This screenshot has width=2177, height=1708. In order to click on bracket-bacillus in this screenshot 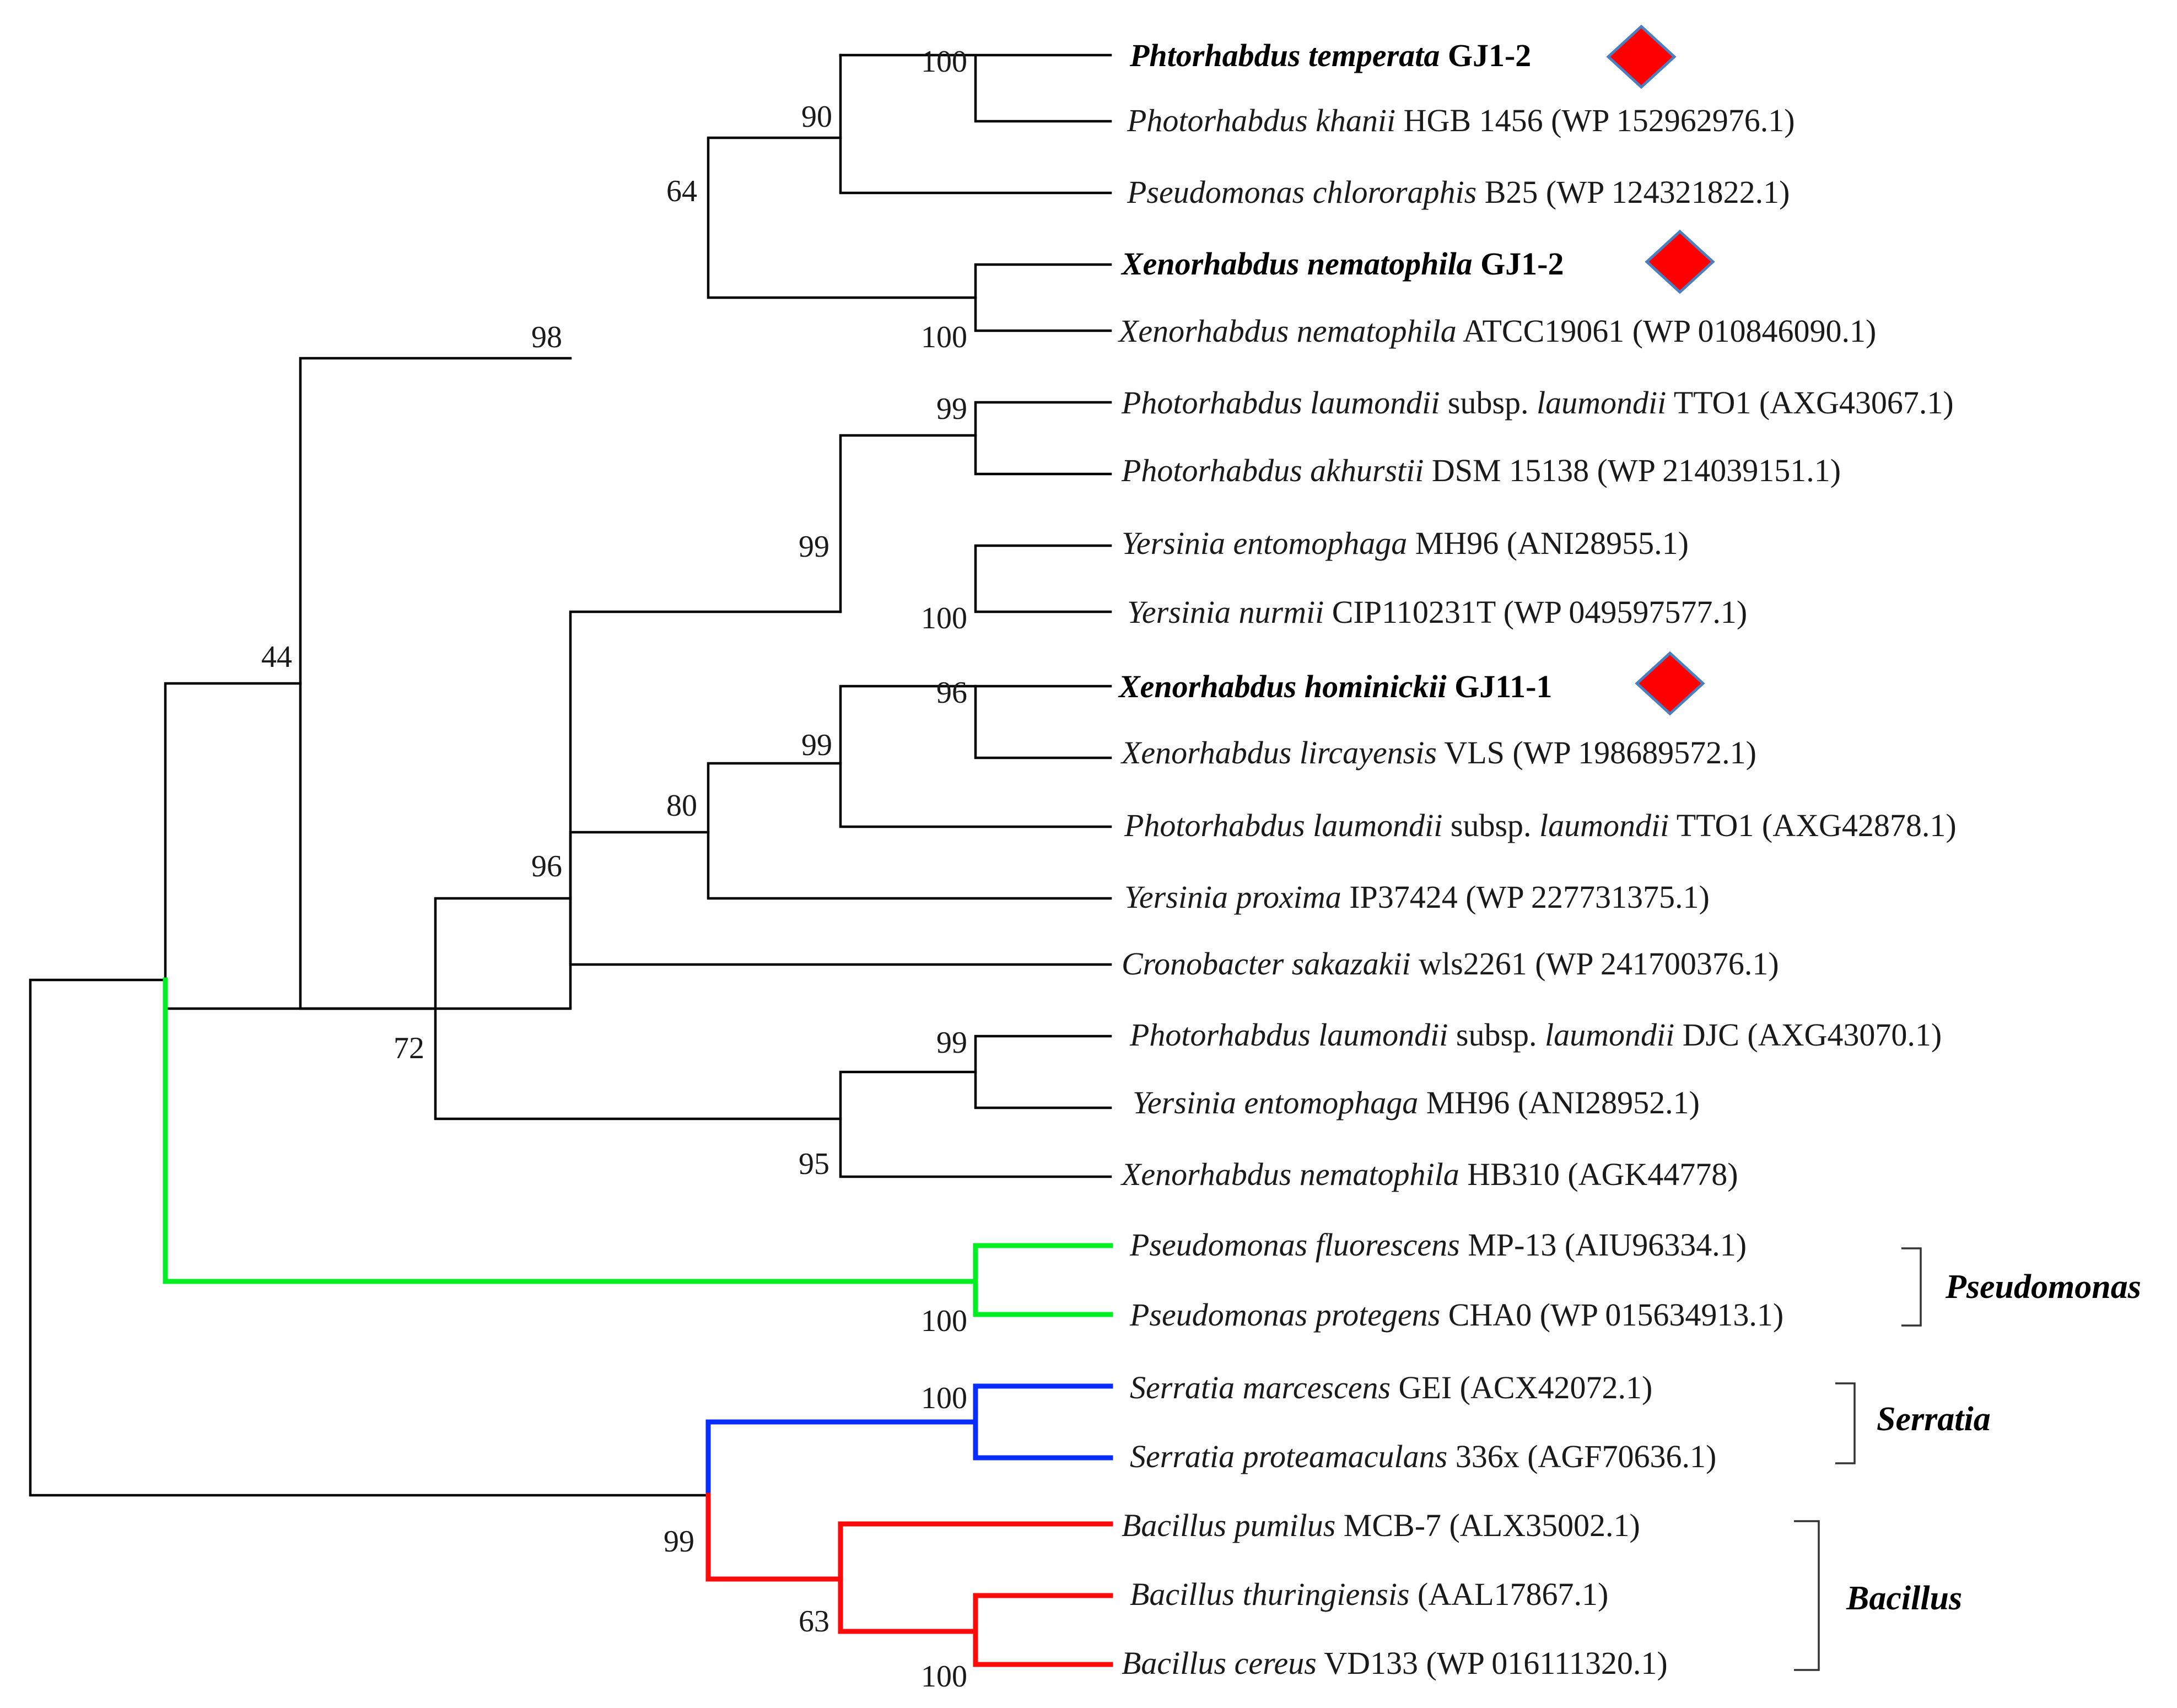, I will do `click(1807, 1595)`.